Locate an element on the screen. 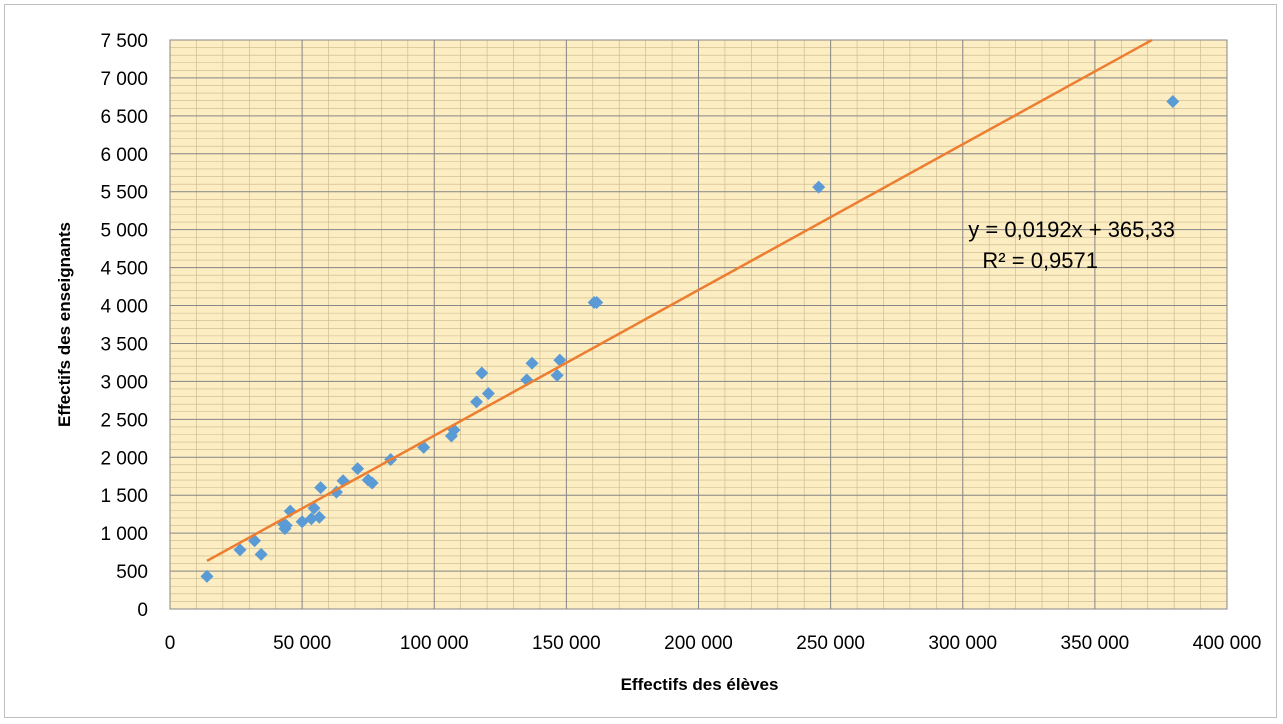 The width and height of the screenshot is (1283, 724). y-tick-label: 2 500 is located at coordinates (124, 420).